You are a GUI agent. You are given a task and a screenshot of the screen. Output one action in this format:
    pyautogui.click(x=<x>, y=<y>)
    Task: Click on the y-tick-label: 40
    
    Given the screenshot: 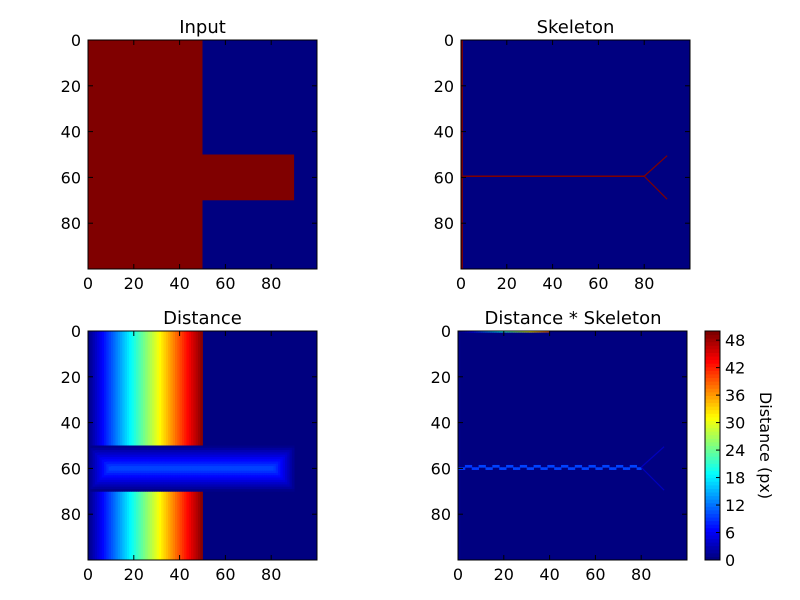 What is the action you would take?
    pyautogui.click(x=441, y=423)
    